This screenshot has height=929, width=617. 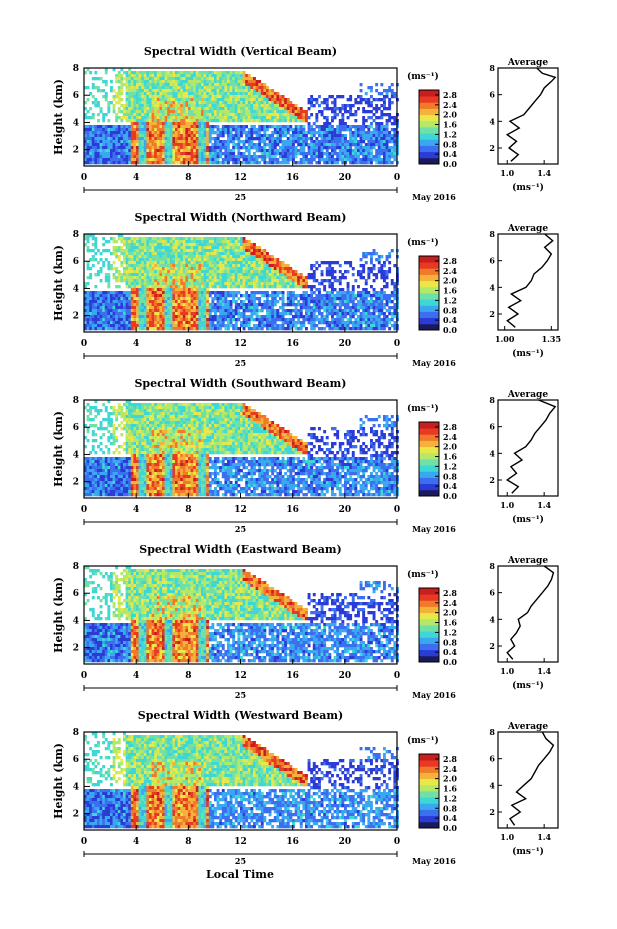 What do you see at coordinates (241, 116) in the screenshot?
I see `heatmap-cells` at bounding box center [241, 116].